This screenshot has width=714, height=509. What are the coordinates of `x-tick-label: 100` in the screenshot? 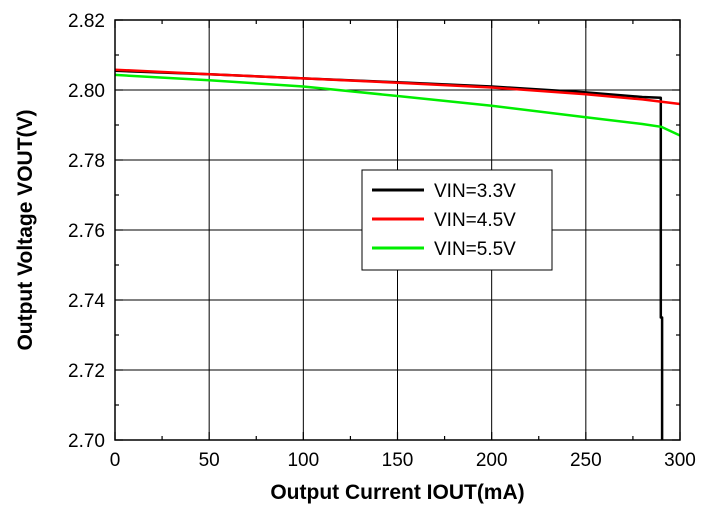 It's located at (303, 460).